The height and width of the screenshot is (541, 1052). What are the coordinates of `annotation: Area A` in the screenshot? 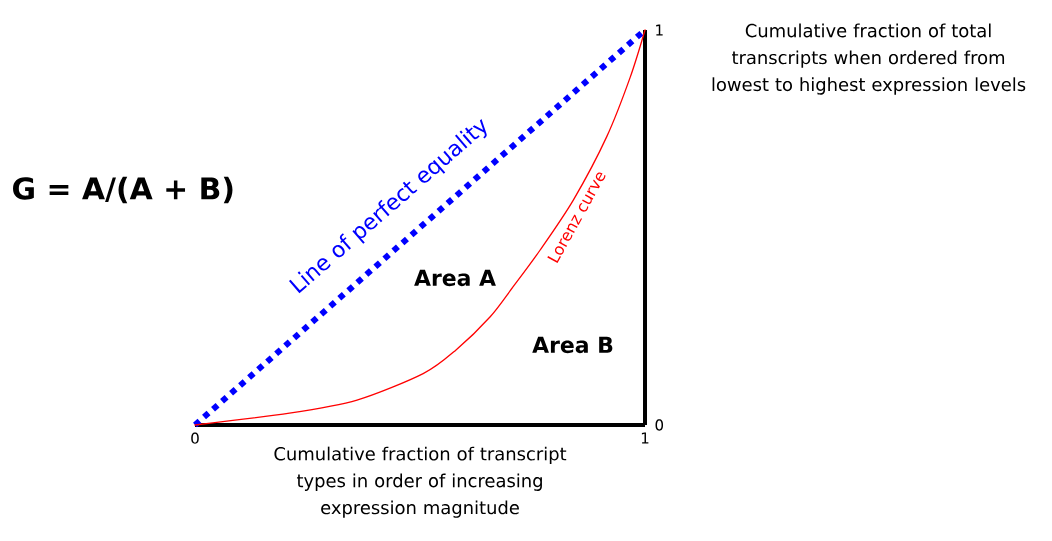 It's located at (455, 278).